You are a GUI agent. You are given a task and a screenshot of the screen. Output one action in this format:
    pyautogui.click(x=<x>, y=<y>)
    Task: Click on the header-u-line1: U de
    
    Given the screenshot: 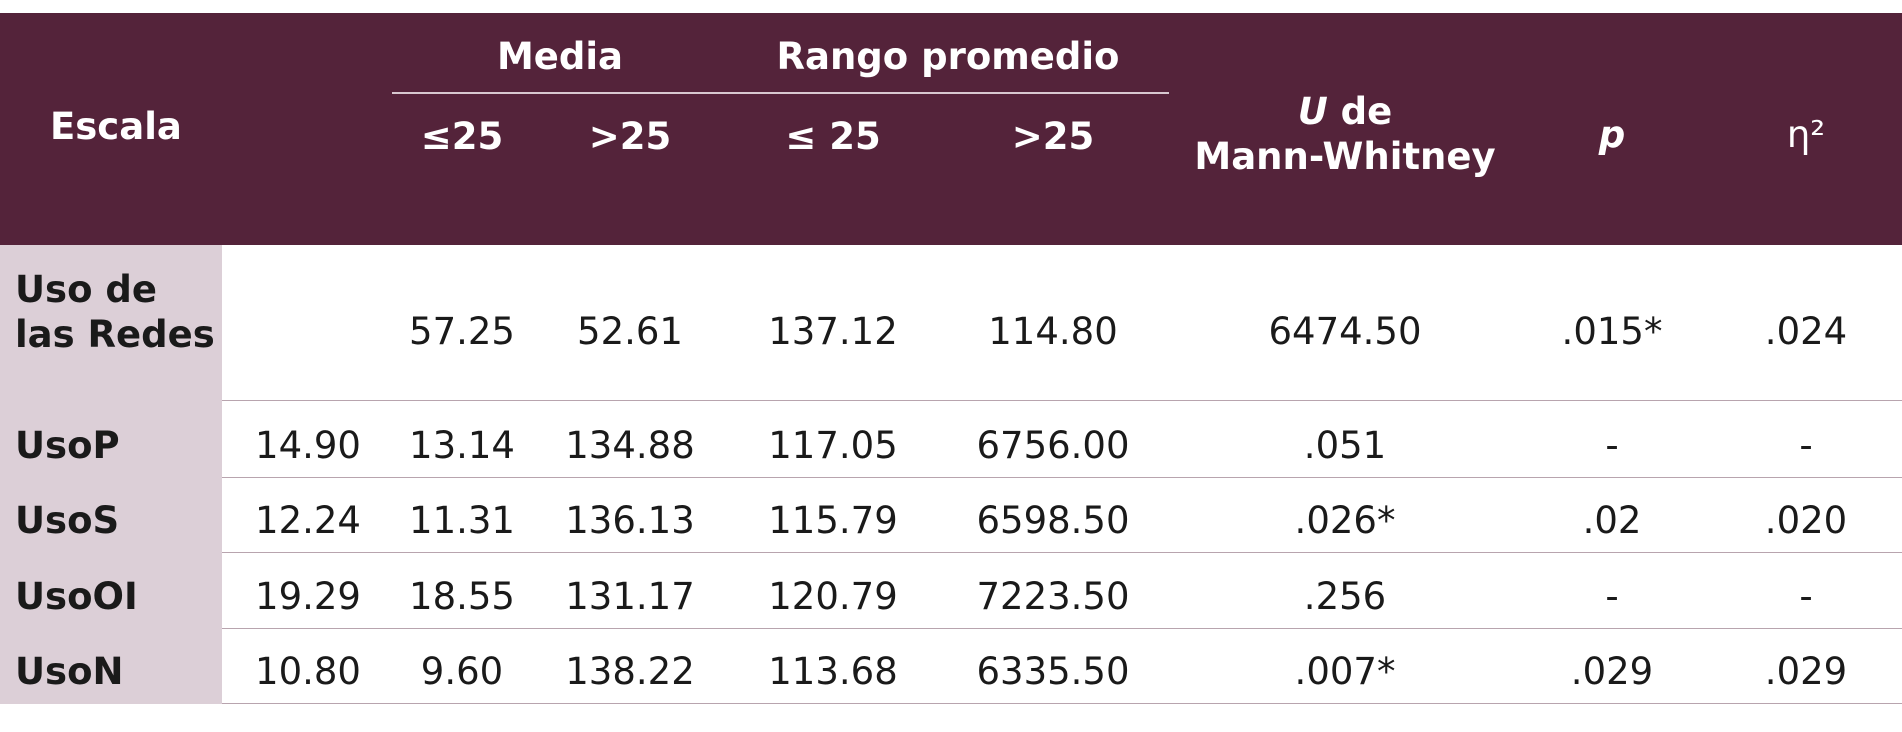 What is the action you would take?
    pyautogui.click(x=1345, y=112)
    